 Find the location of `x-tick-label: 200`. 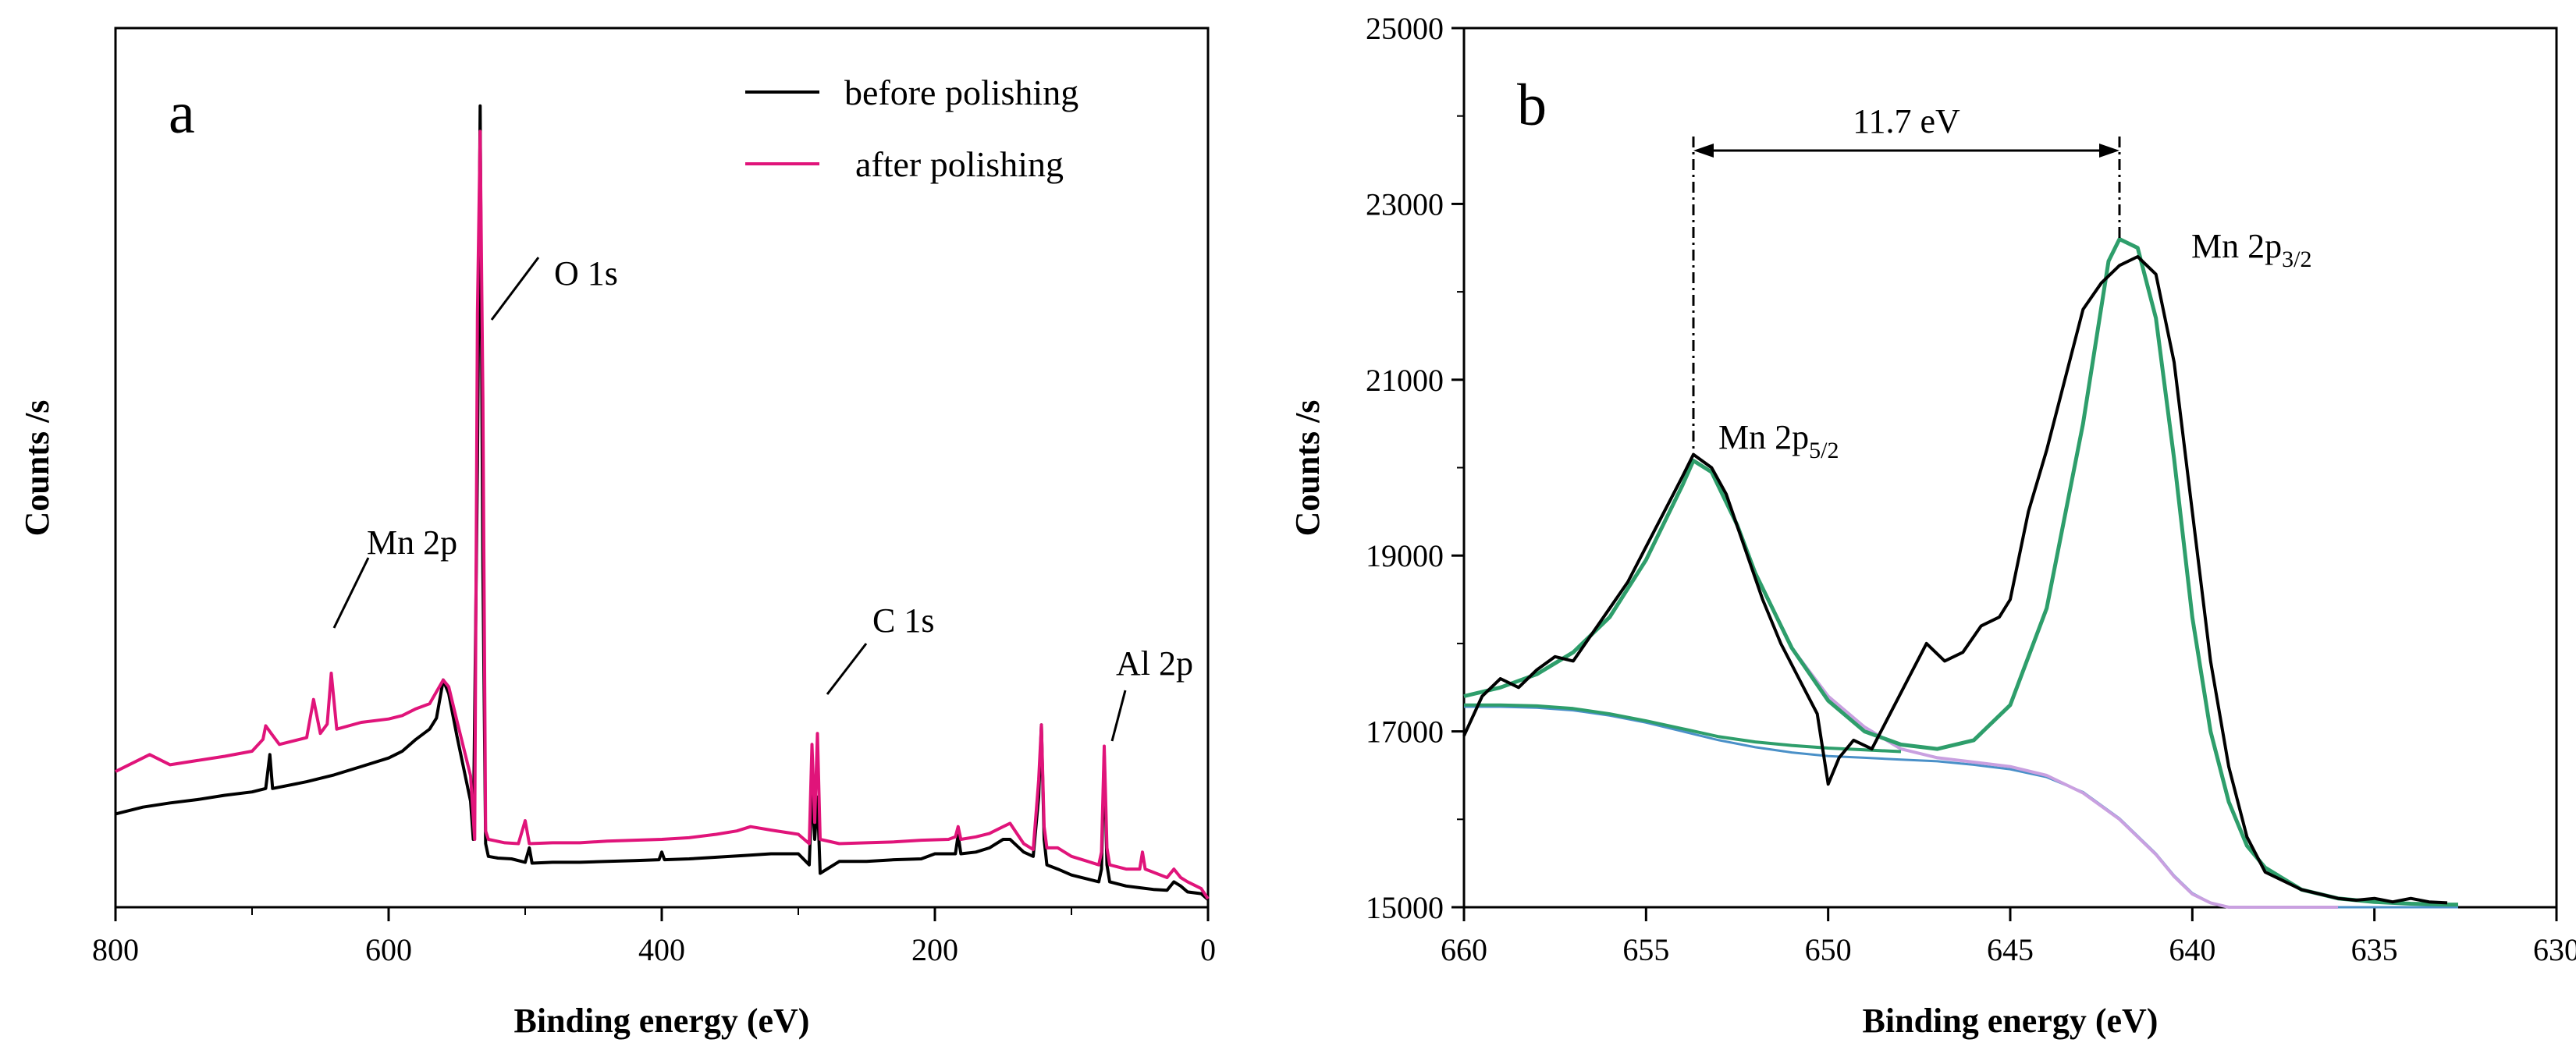

x-tick-label: 200 is located at coordinates (934, 949).